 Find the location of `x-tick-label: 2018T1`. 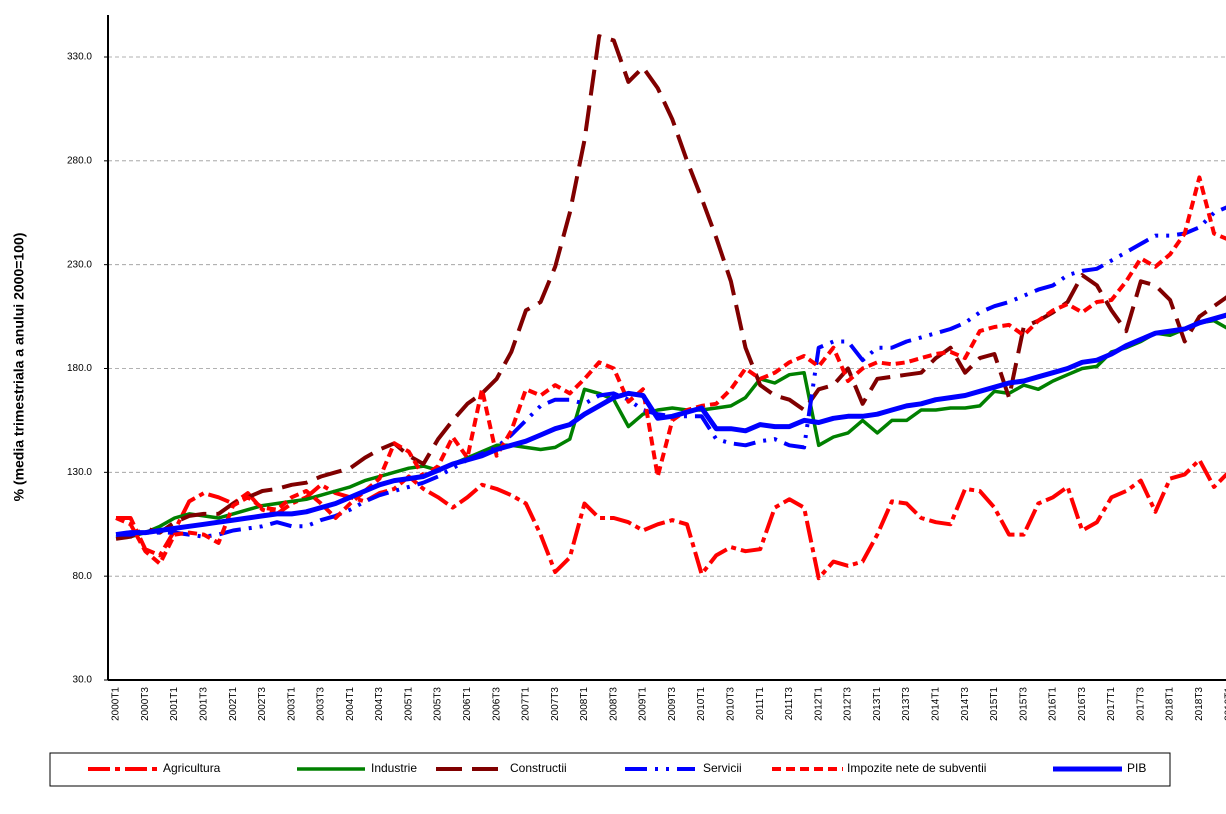

x-tick-label: 2018T1 is located at coordinates (1170, 704).